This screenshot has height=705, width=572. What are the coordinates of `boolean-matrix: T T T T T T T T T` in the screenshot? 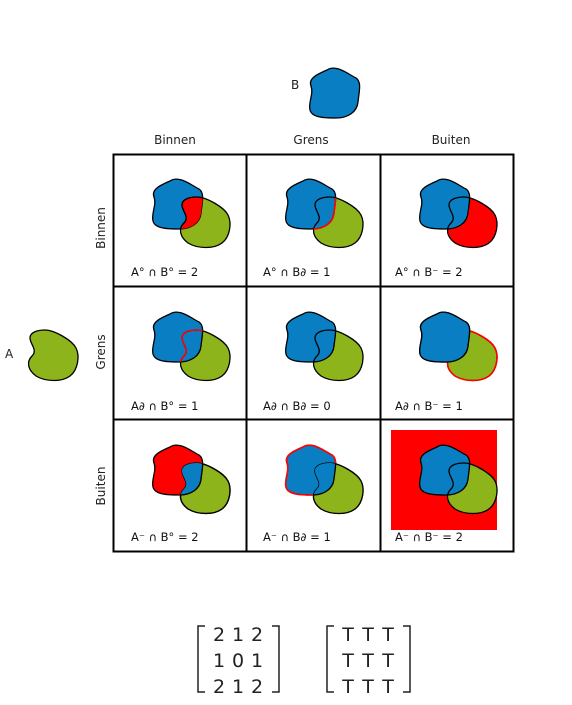 It's located at (368, 661).